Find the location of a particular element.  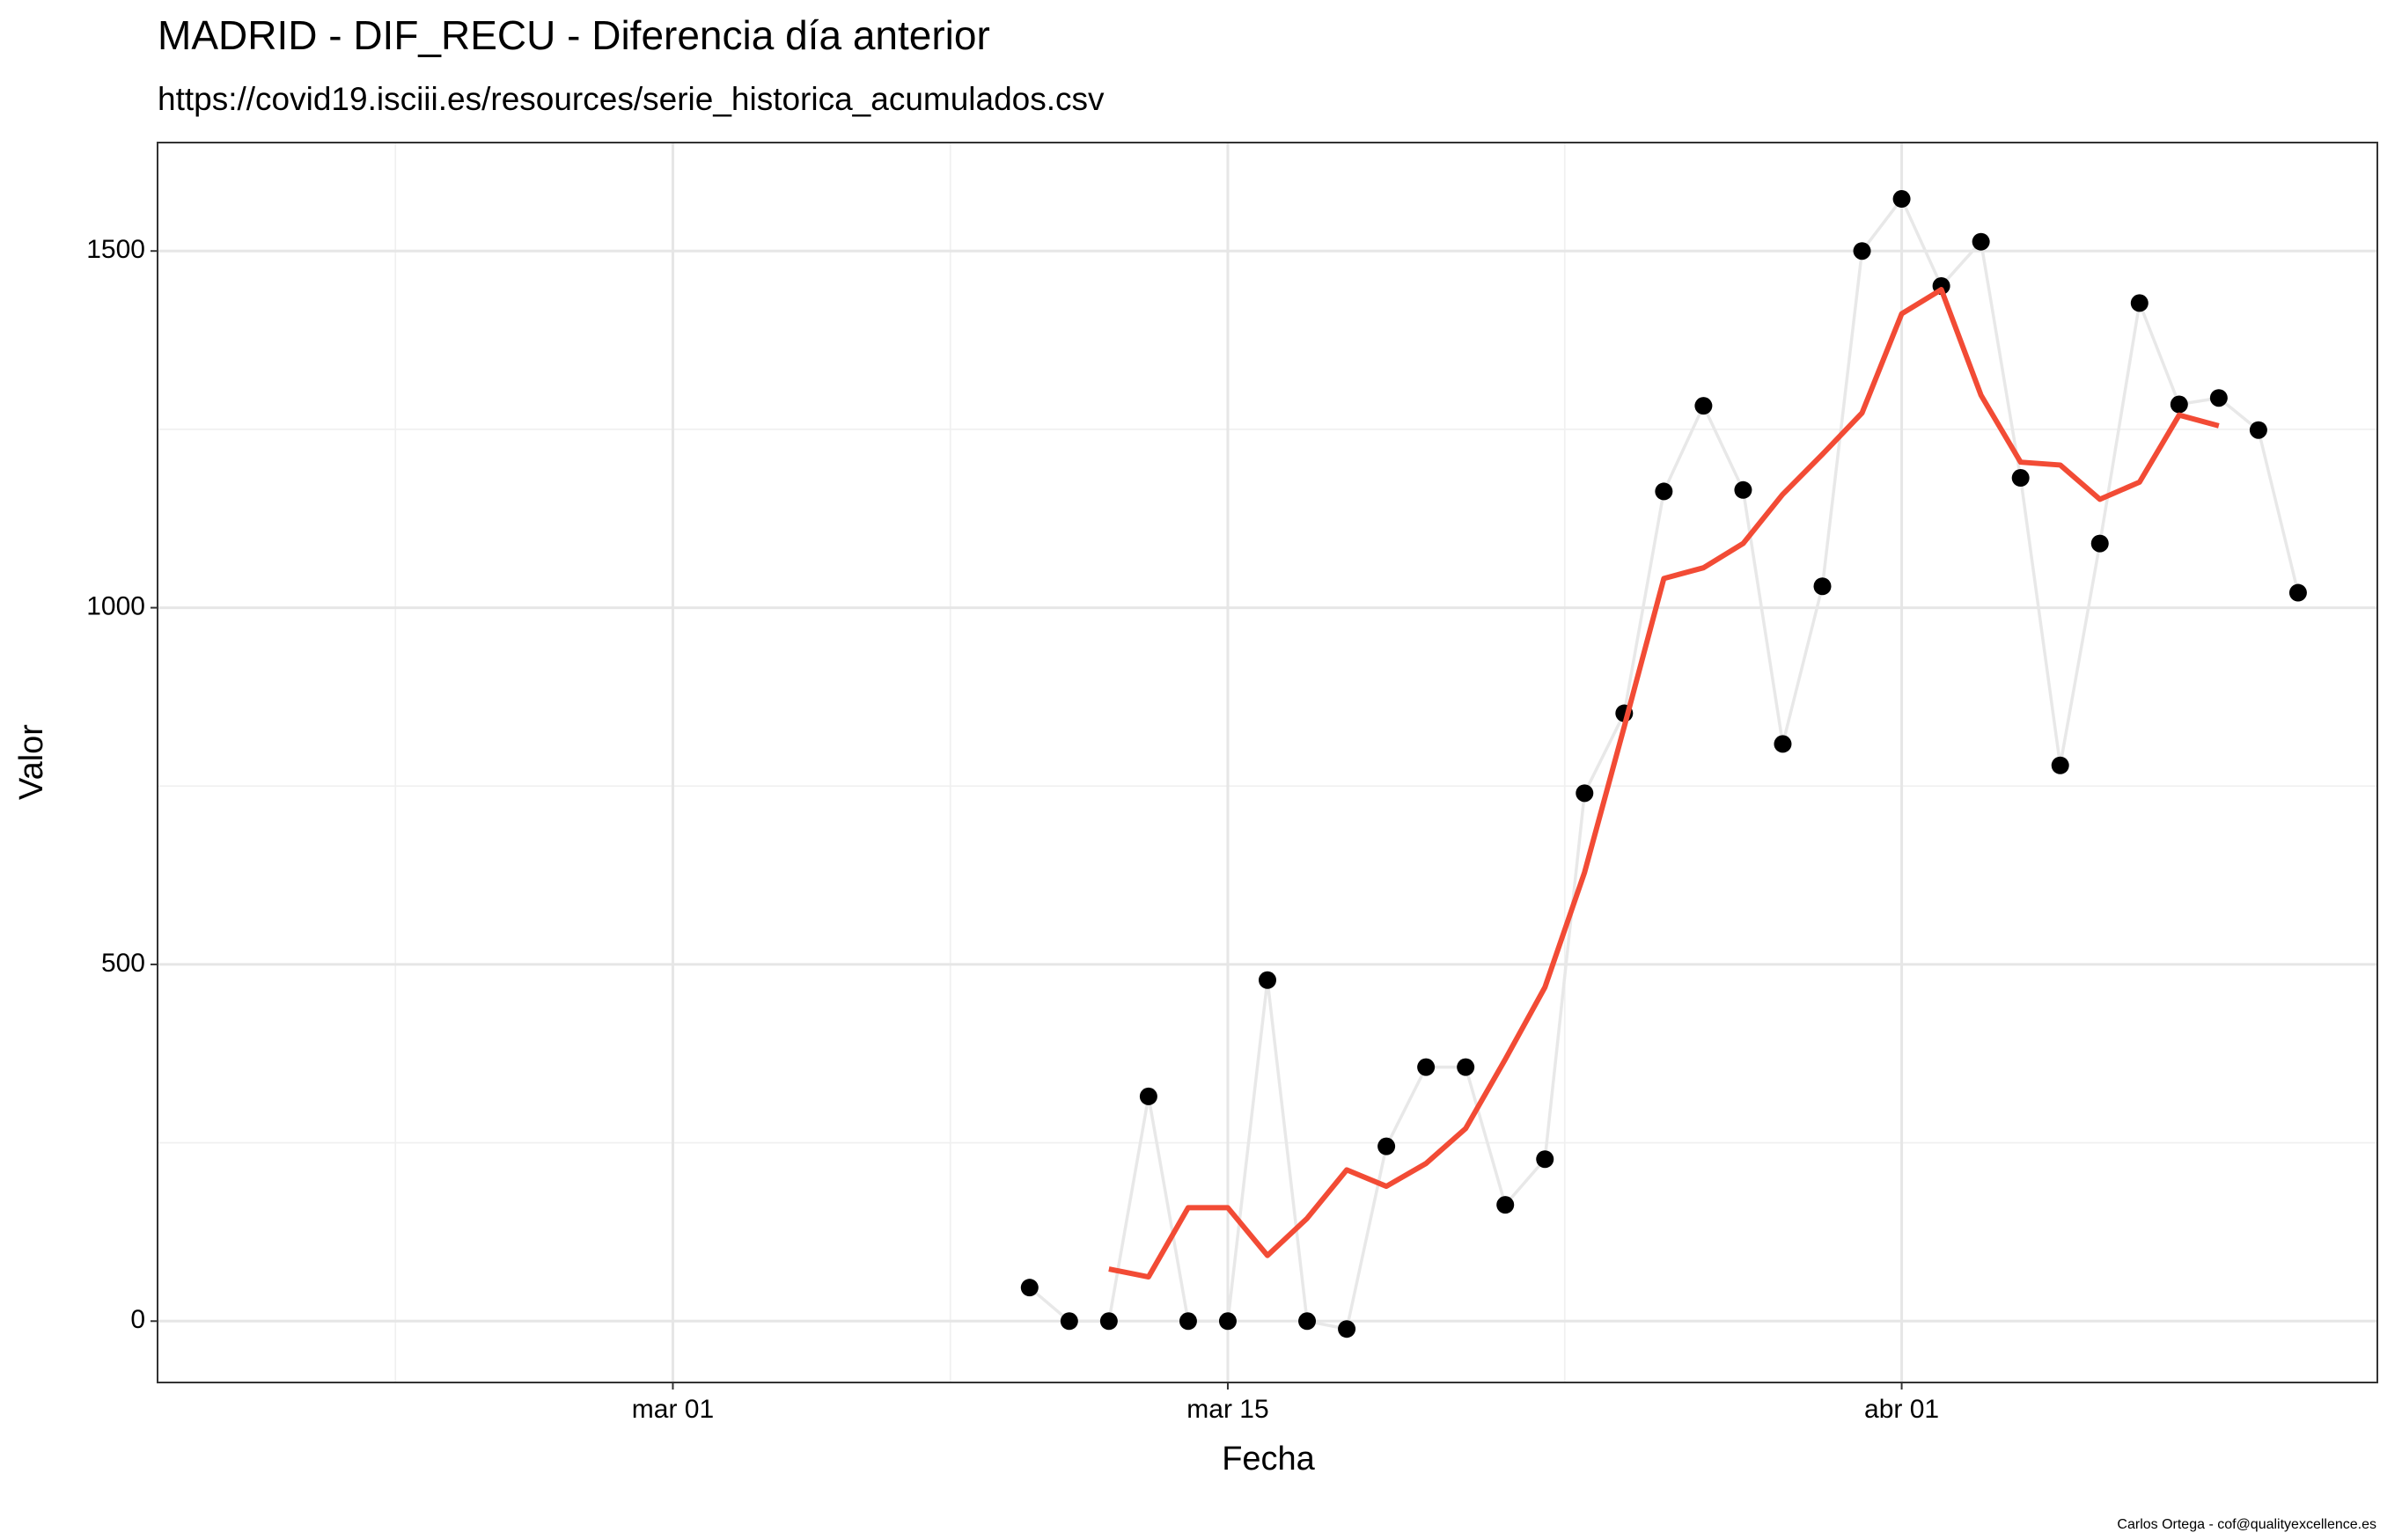

x-axis-label: Fecha is located at coordinates (1268, 1460).